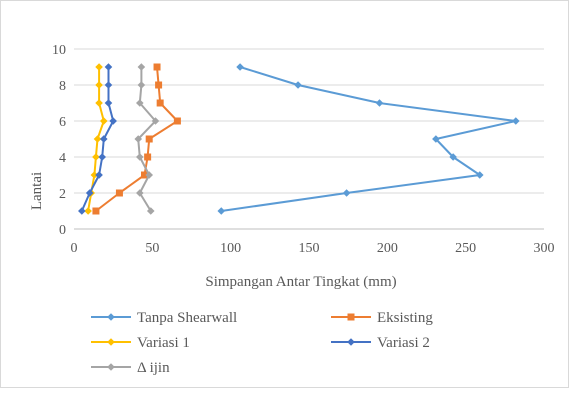  What do you see at coordinates (152, 248) in the screenshot?
I see `x-tick-label: 50` at bounding box center [152, 248].